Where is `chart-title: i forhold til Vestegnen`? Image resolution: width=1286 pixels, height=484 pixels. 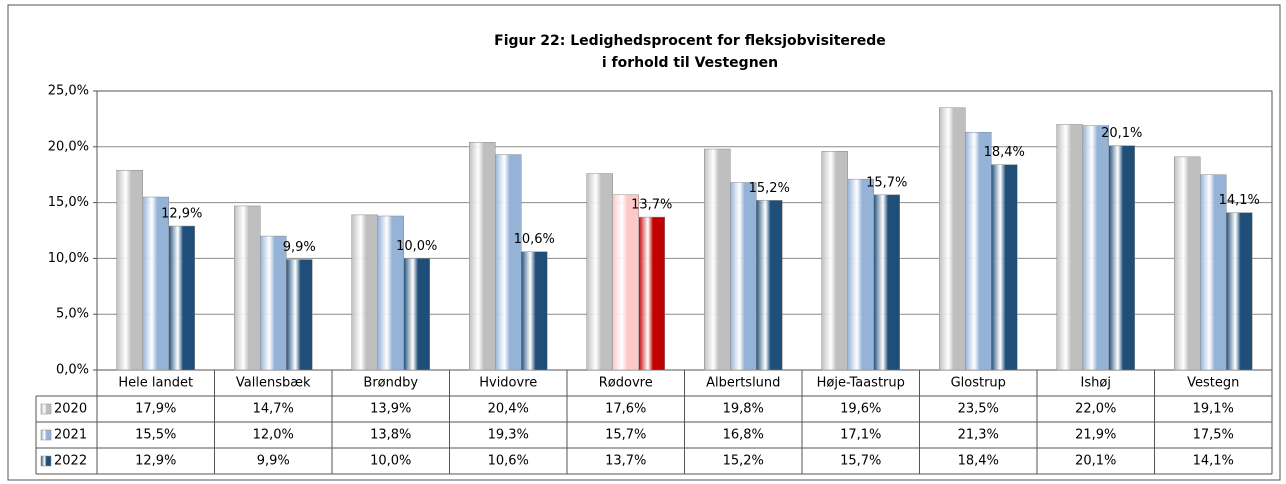
chart-title: i forhold til Vestegnen is located at coordinates (690, 63).